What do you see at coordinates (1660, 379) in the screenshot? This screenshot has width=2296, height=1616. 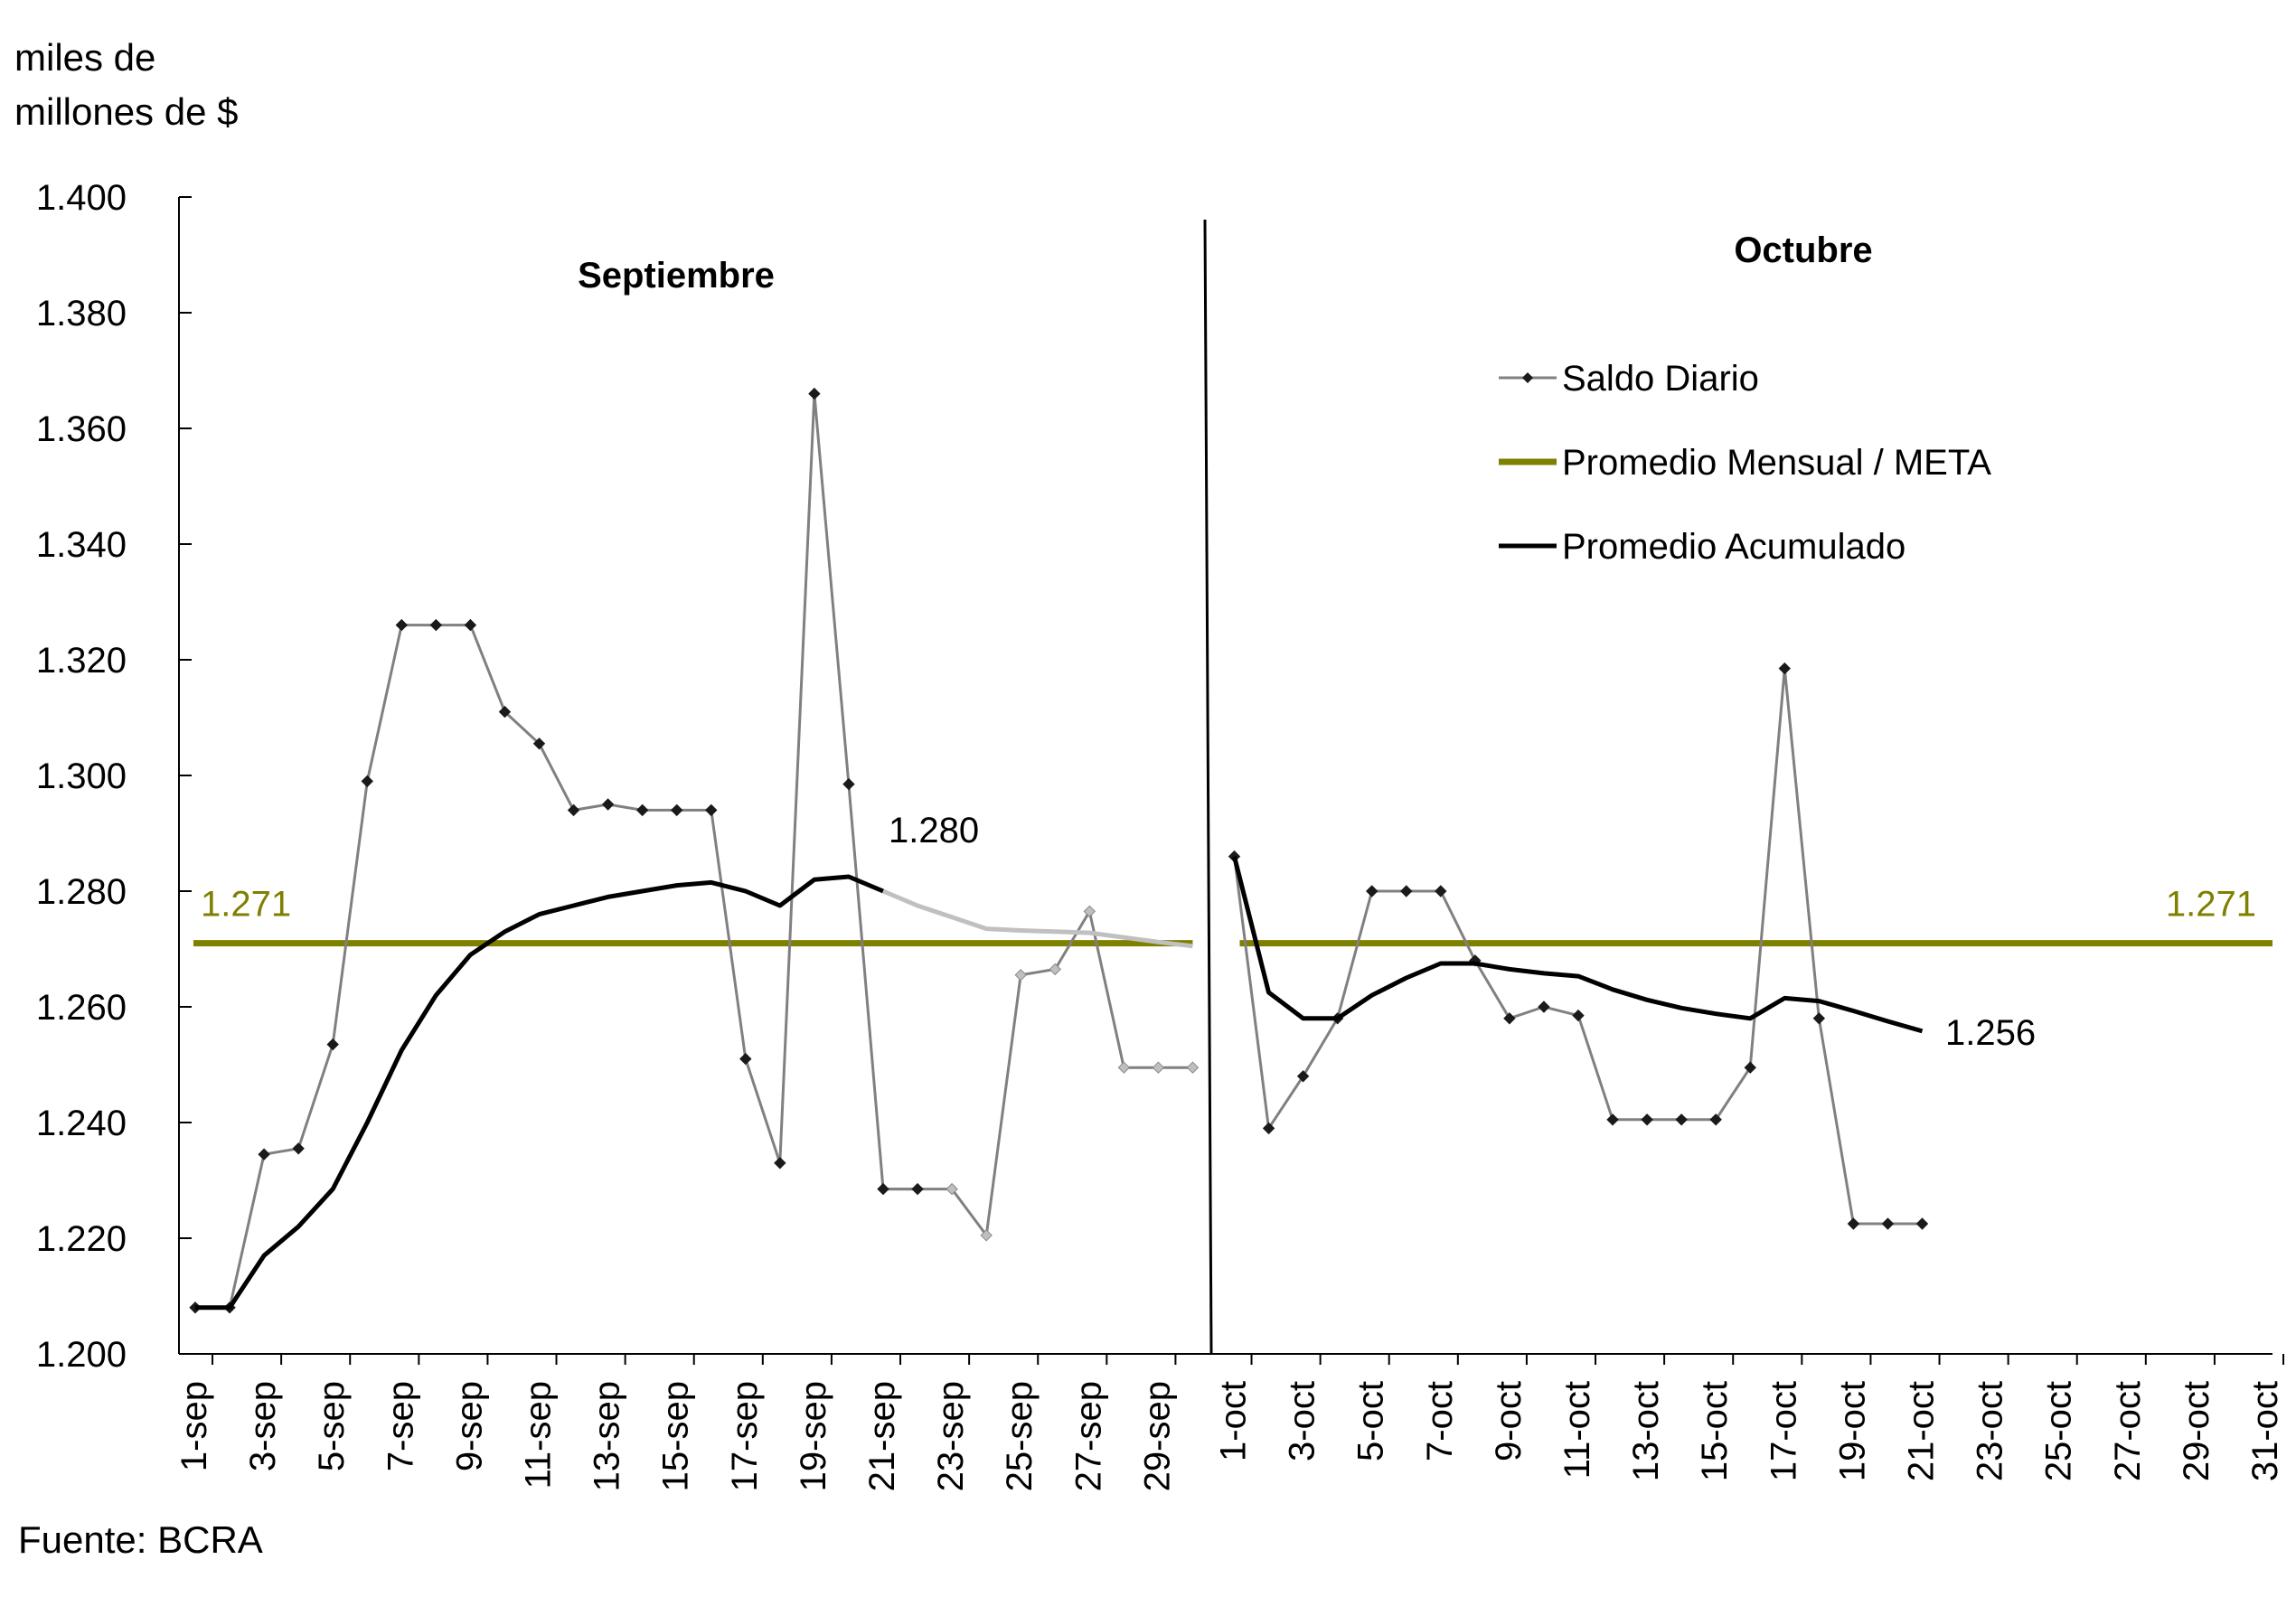 I see `legend-label: Saldo Diario` at bounding box center [1660, 379].